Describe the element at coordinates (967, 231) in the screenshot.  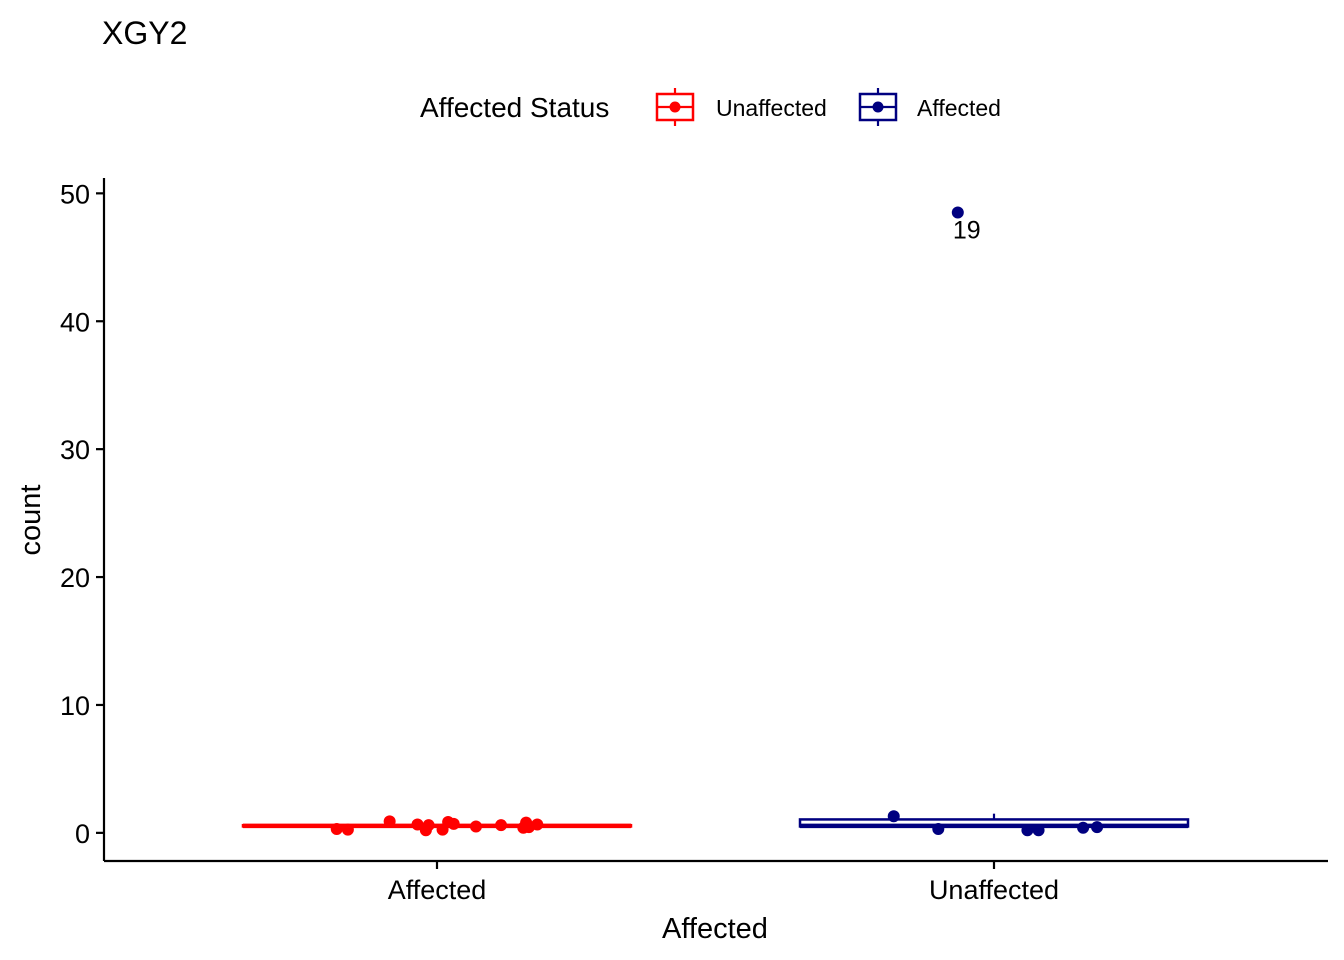
I see `outlier-label: 19` at that location.